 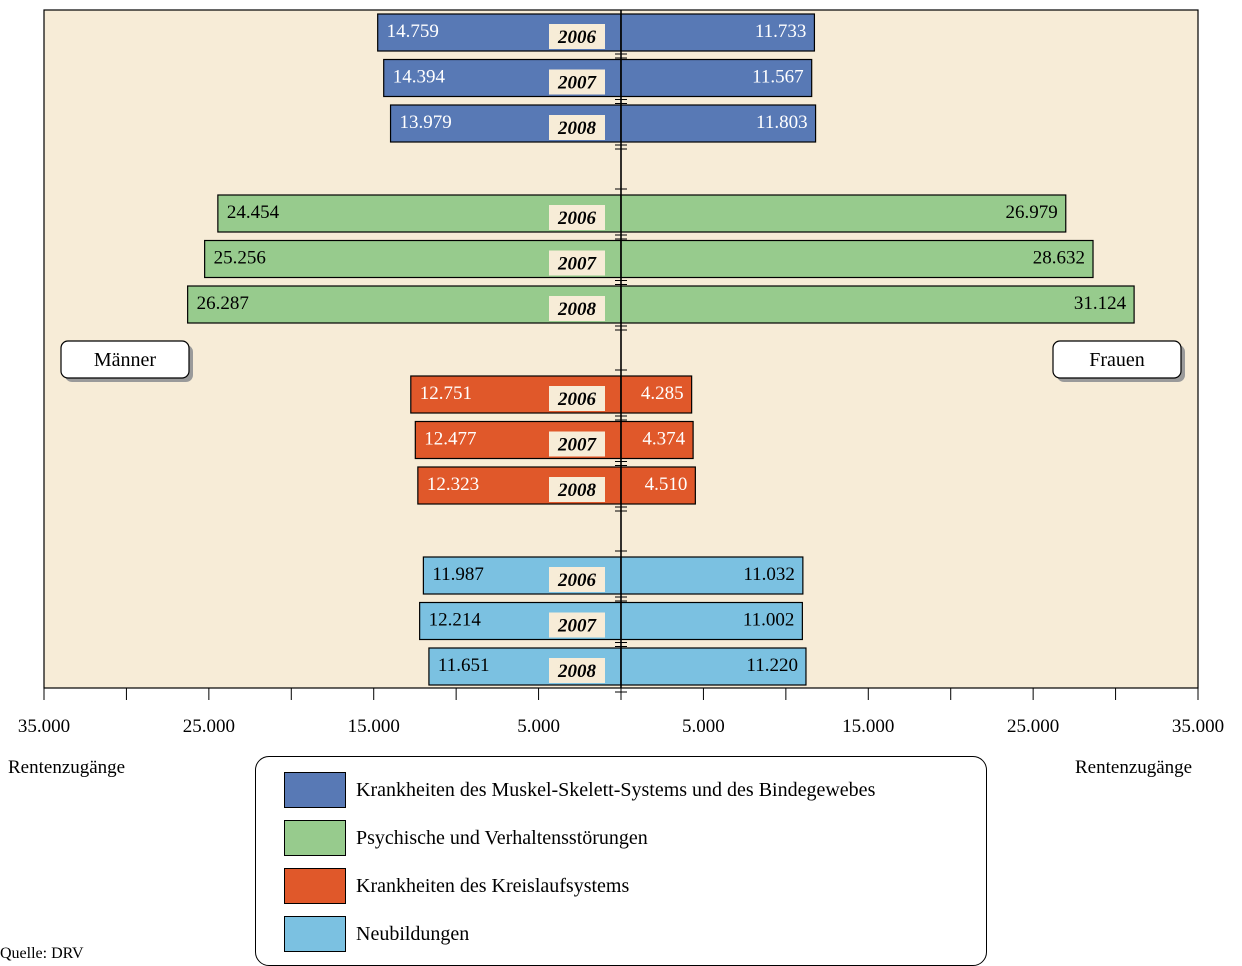 What do you see at coordinates (778, 77) in the screenshot?
I see `data-label-women: 11.567` at bounding box center [778, 77].